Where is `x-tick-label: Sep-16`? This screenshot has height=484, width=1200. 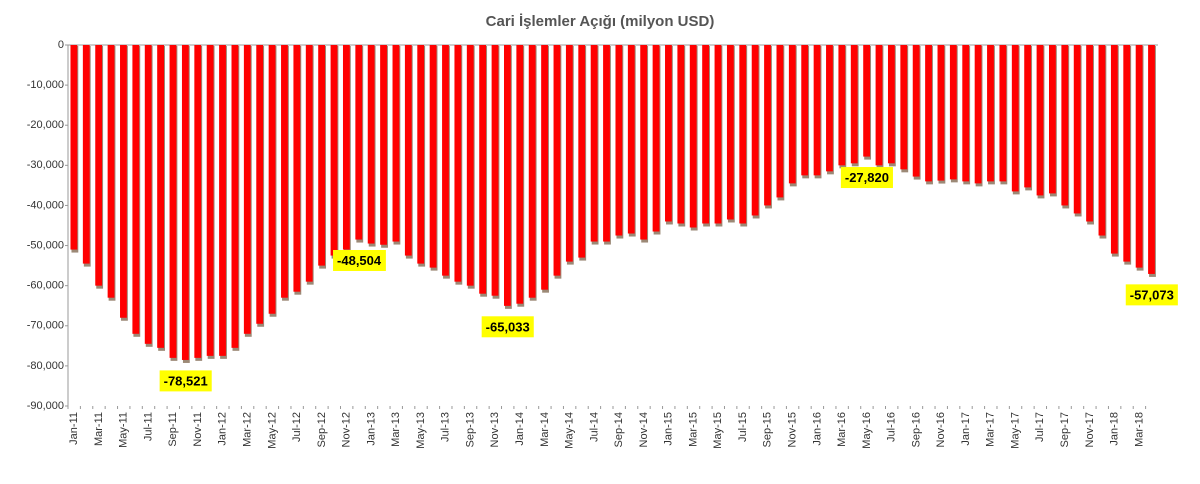 x-tick-label: Sep-16 is located at coordinates (916, 429).